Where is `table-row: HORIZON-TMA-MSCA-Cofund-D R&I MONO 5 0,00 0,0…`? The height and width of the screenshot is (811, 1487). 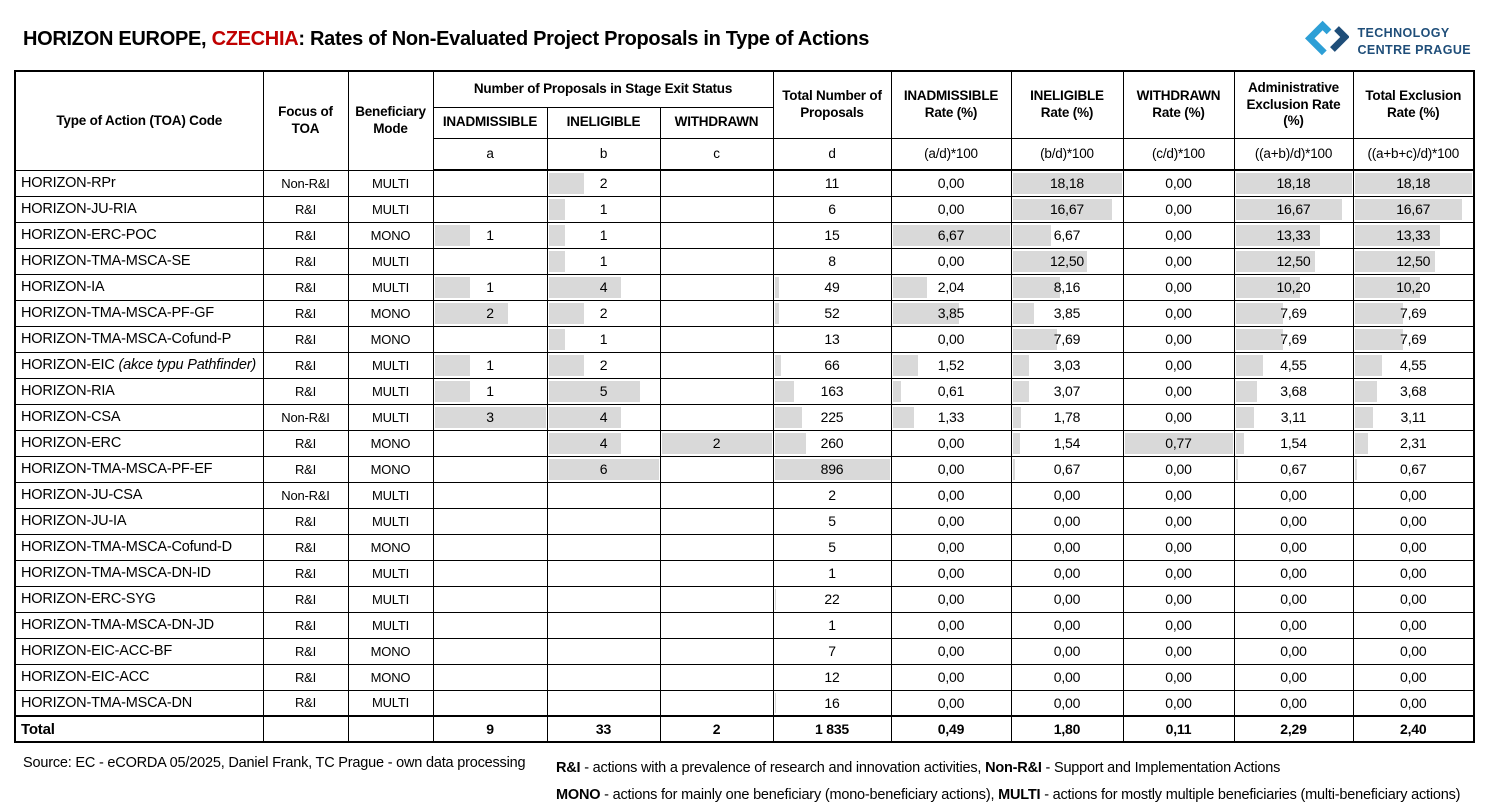 table-row: HORIZON-TMA-MSCA-Cofund-D R&I MONO 5 0,00 0,0… is located at coordinates (744, 547).